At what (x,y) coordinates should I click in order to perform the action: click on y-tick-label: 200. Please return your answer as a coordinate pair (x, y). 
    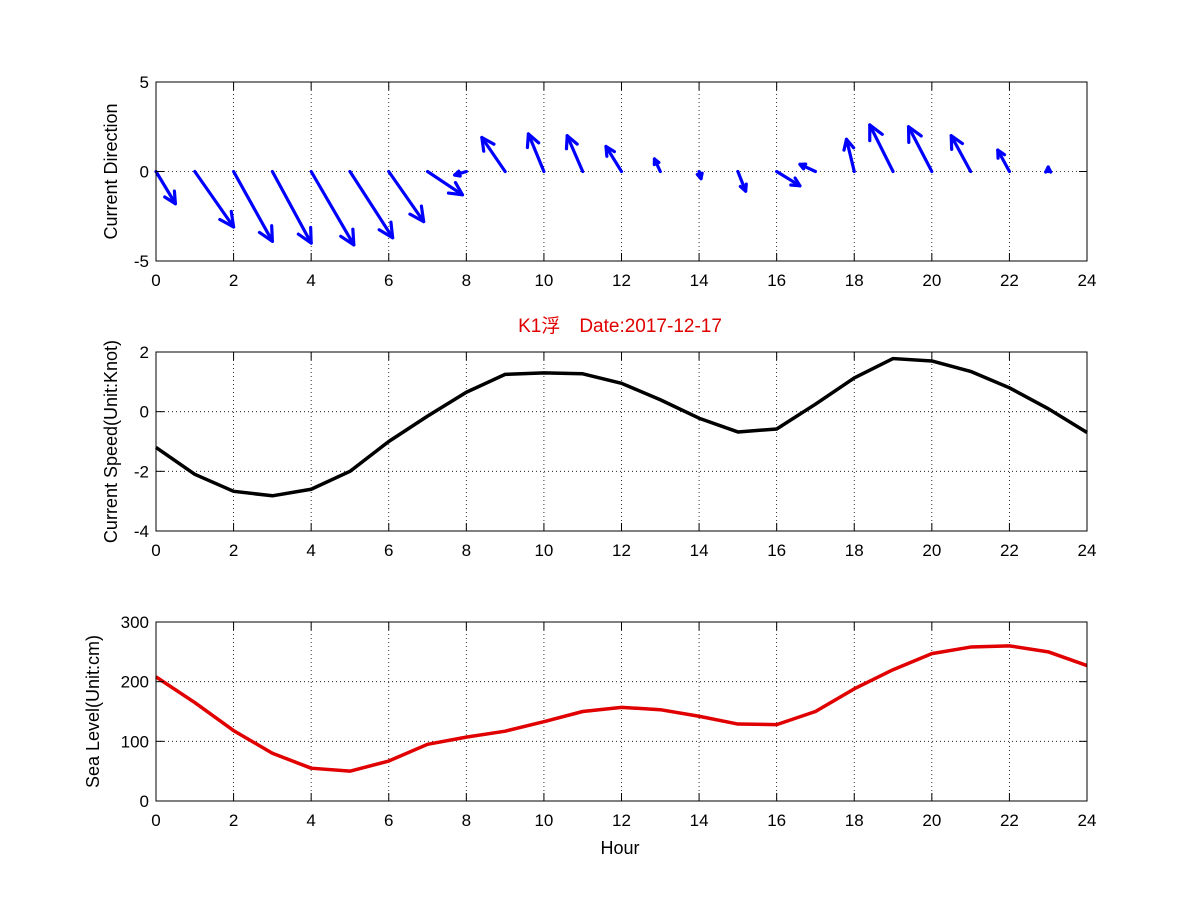
    Looking at the image, I should click on (135, 682).